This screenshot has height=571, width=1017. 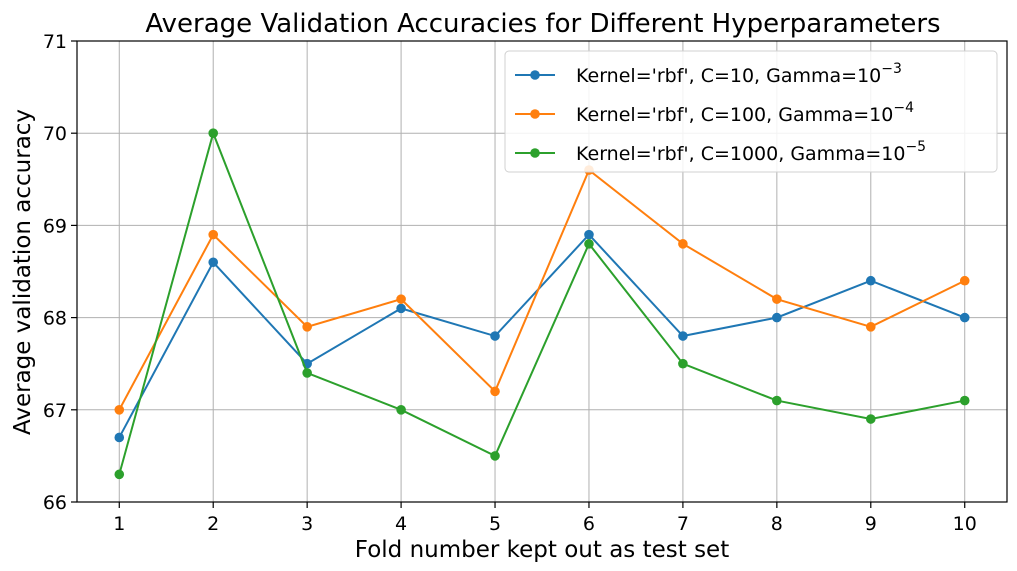 I want to click on x-tick-label: 9, so click(x=871, y=524).